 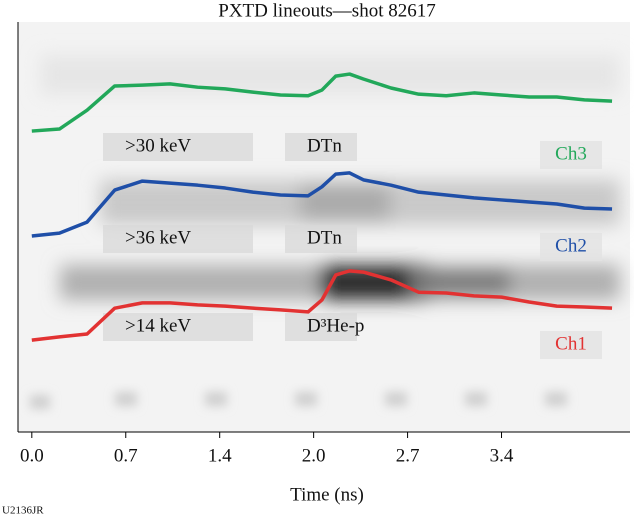 What do you see at coordinates (326, 10) in the screenshot?
I see `chart-title: PXTD lineouts—shot 82617` at bounding box center [326, 10].